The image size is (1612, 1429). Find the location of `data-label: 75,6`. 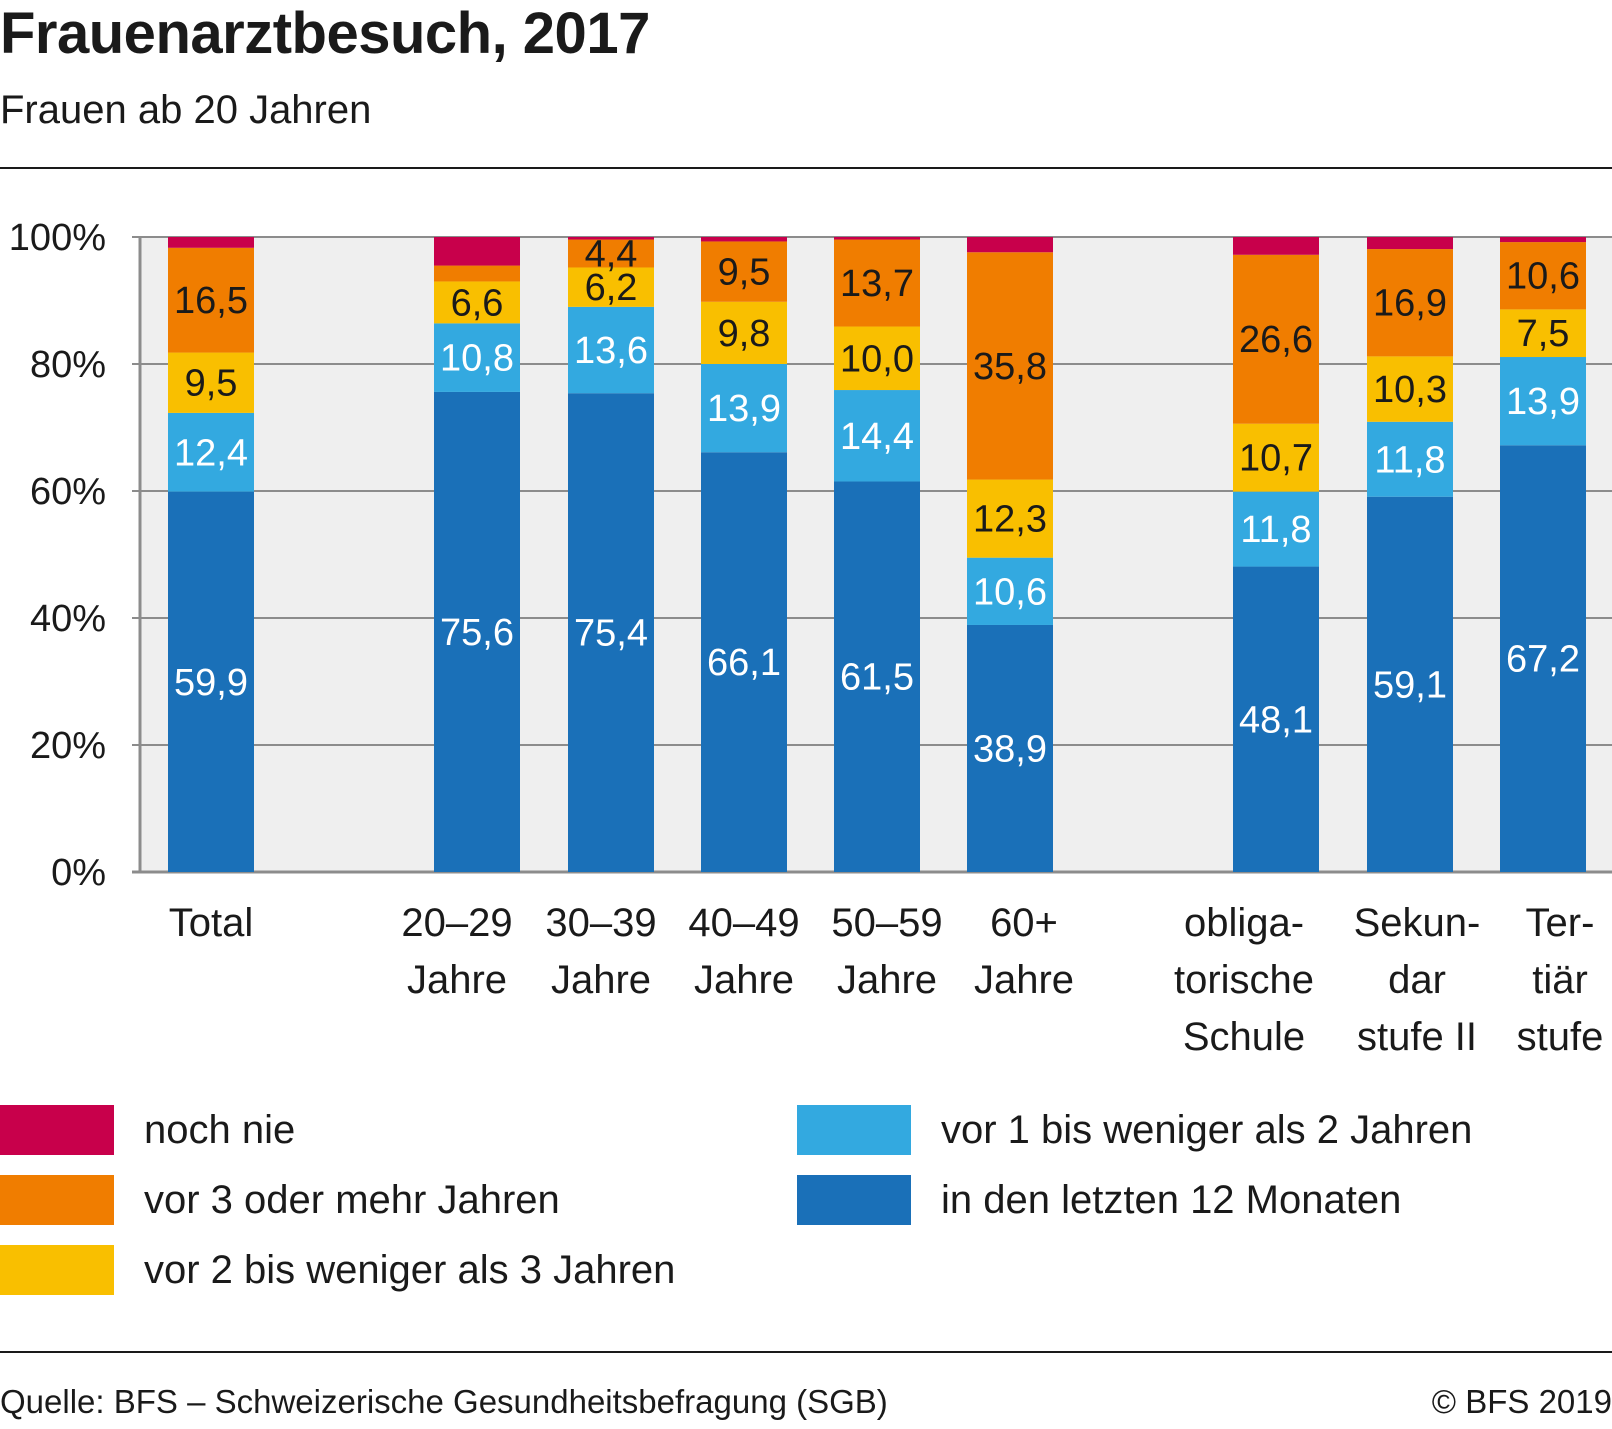

data-label: 75,6 is located at coordinates (477, 633).